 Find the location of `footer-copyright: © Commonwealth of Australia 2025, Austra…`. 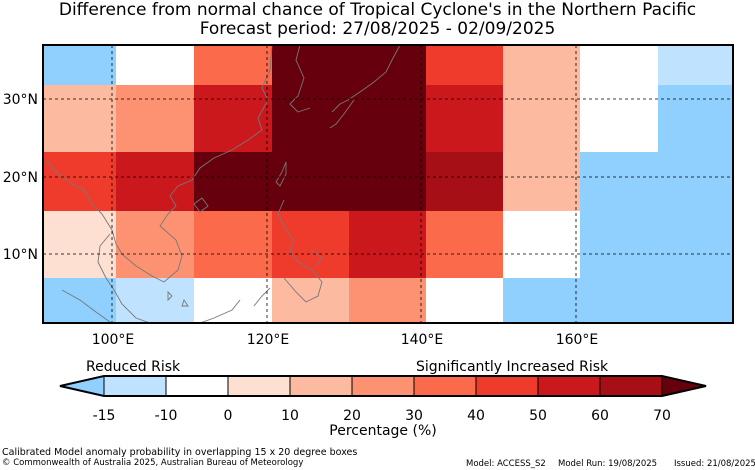

footer-copyright: © Commonwealth of Australia 2025, Austra… is located at coordinates (153, 463).